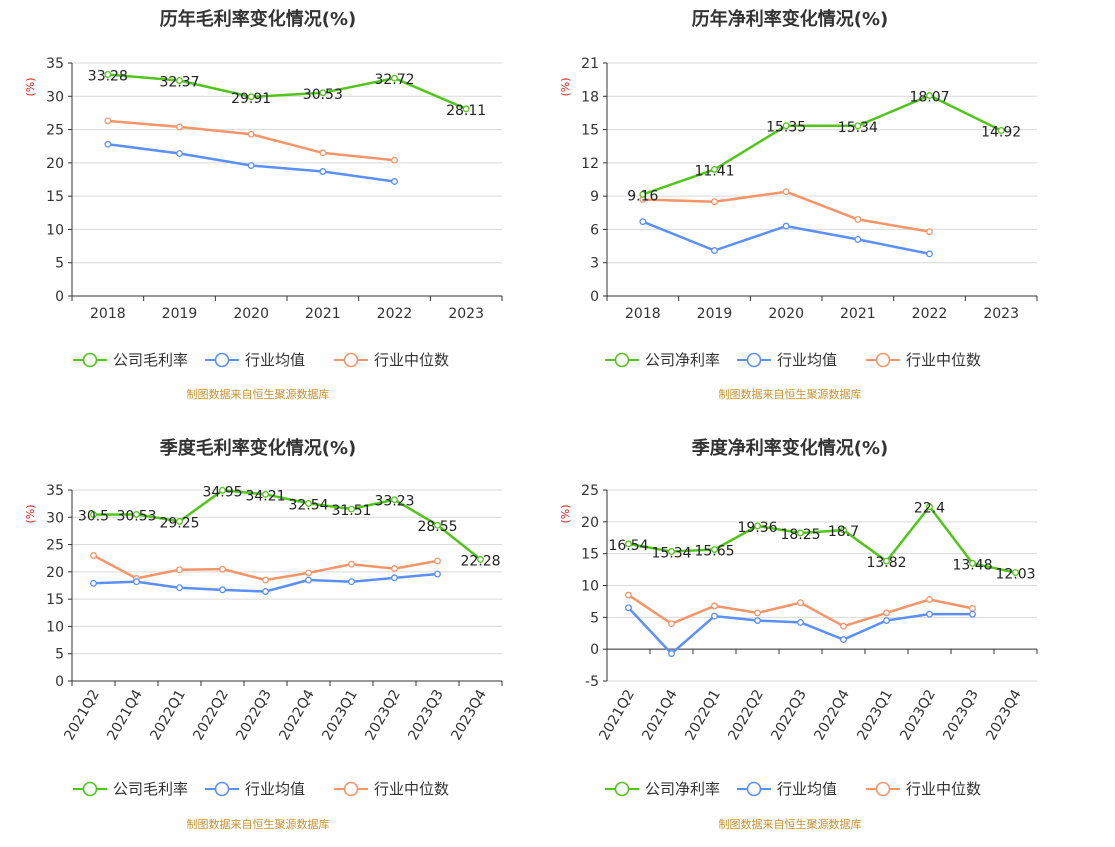  I want to click on x-tick-label: 2023Q3, so click(961, 715).